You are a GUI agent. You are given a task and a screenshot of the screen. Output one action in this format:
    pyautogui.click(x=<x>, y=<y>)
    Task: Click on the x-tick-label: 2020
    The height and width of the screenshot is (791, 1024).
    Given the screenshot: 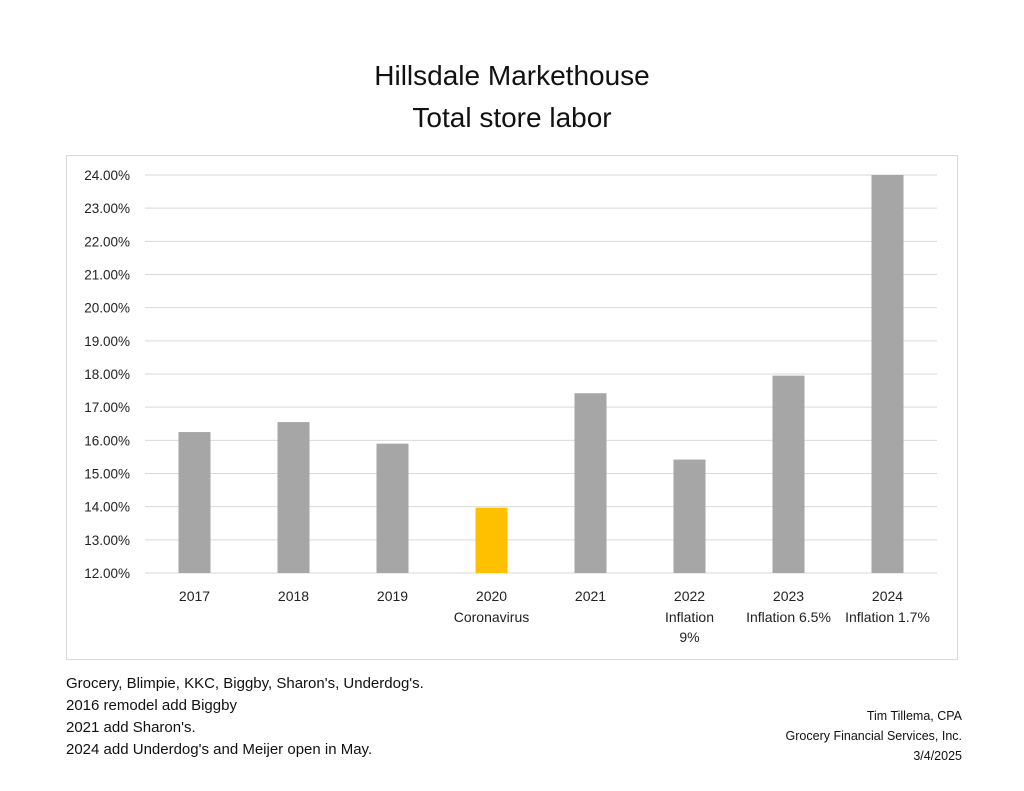 What is the action you would take?
    pyautogui.click(x=491, y=596)
    